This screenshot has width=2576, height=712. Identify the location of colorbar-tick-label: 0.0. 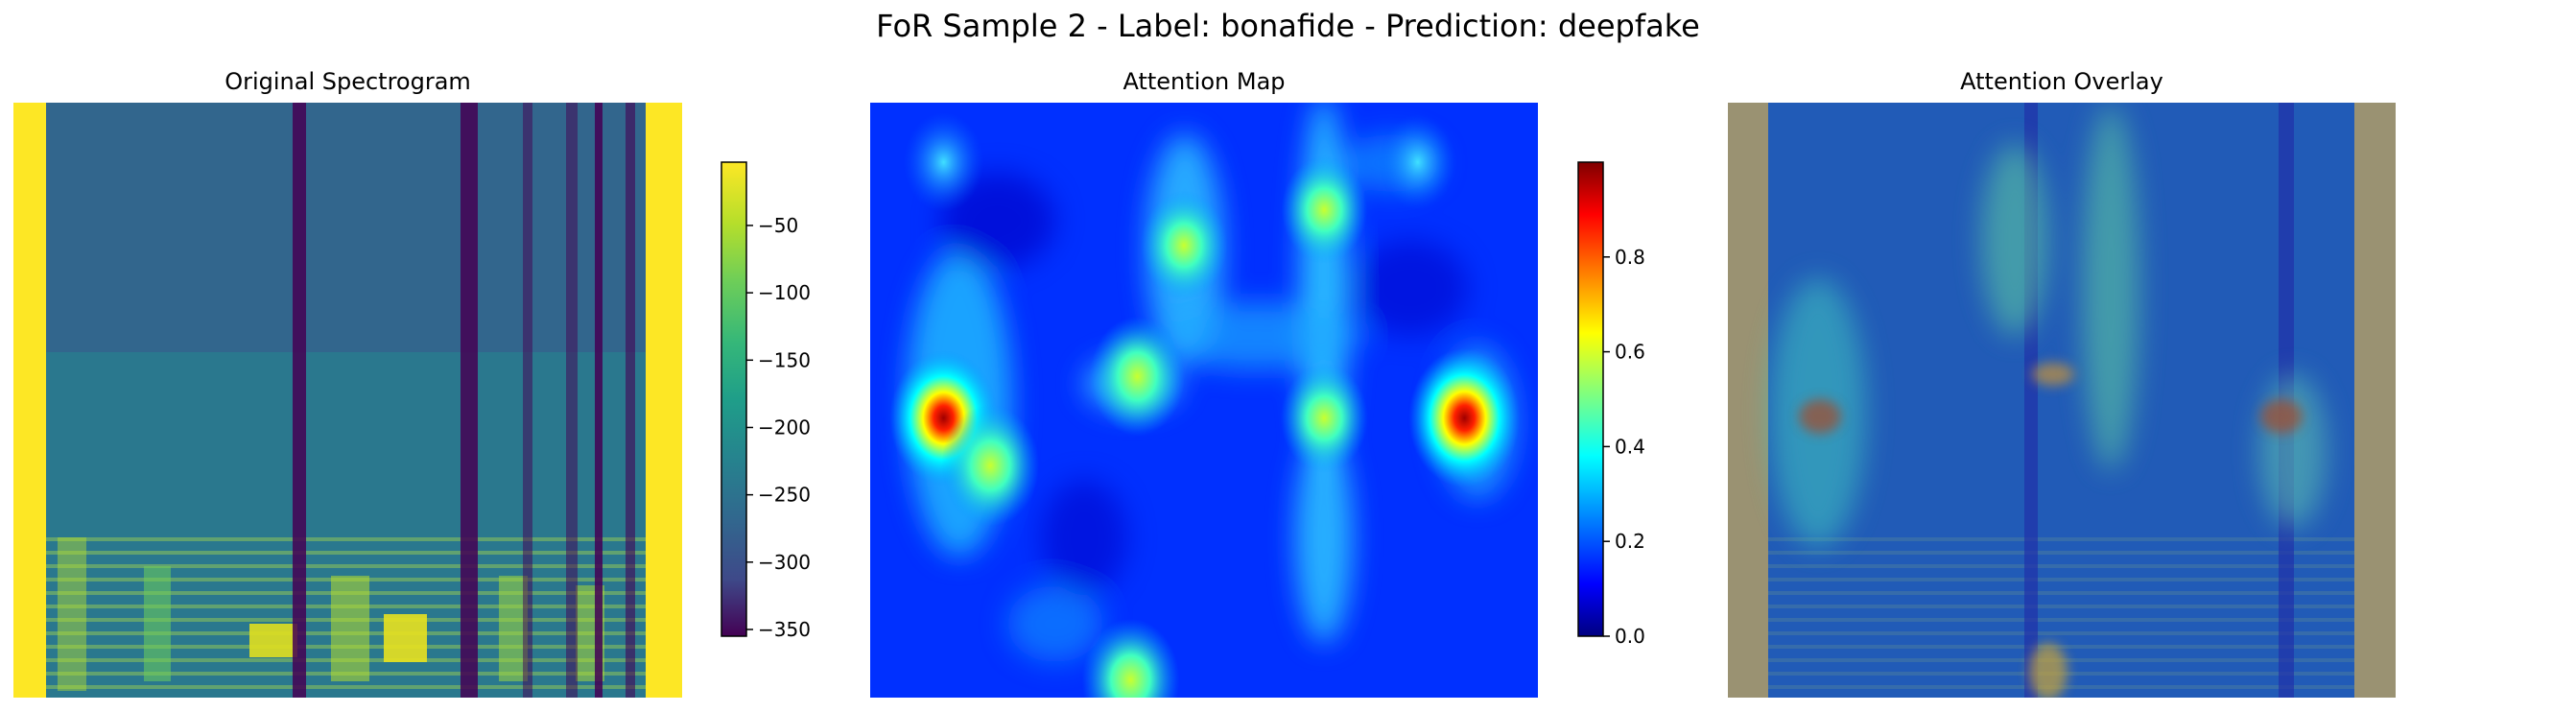
(1630, 636).